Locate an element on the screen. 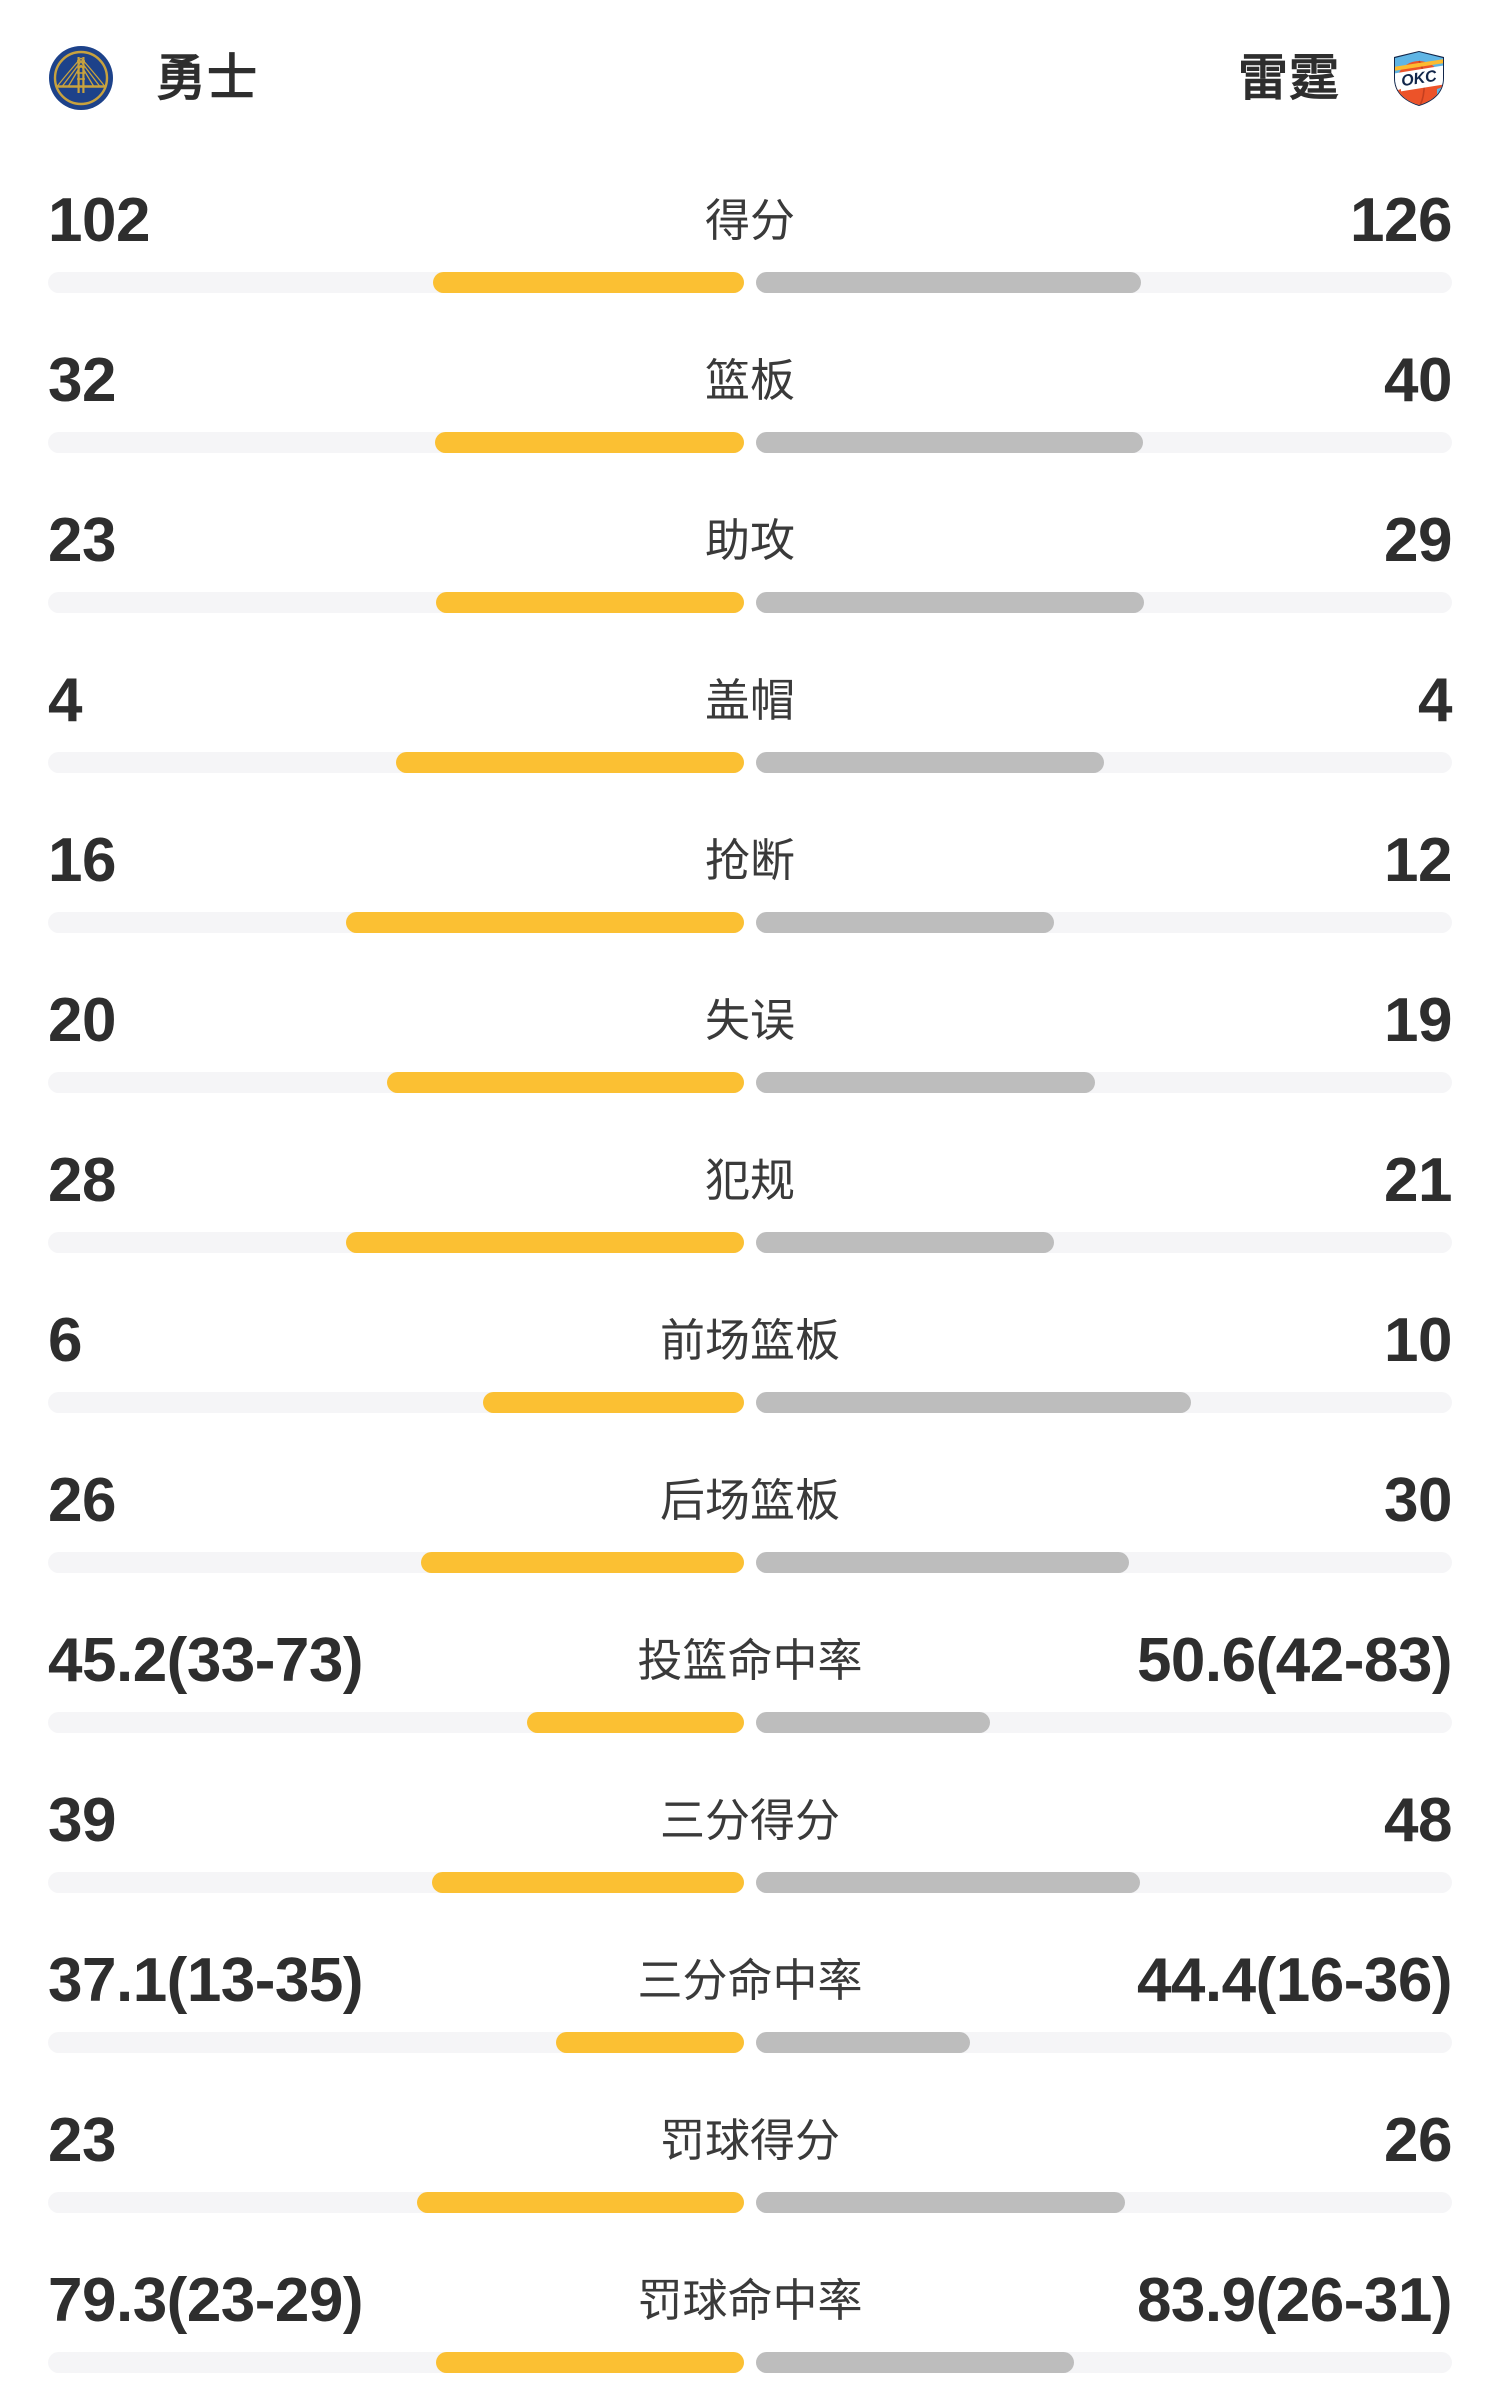 The width and height of the screenshot is (1500, 2400). stat-label: 犯规 is located at coordinates (749, 1180).